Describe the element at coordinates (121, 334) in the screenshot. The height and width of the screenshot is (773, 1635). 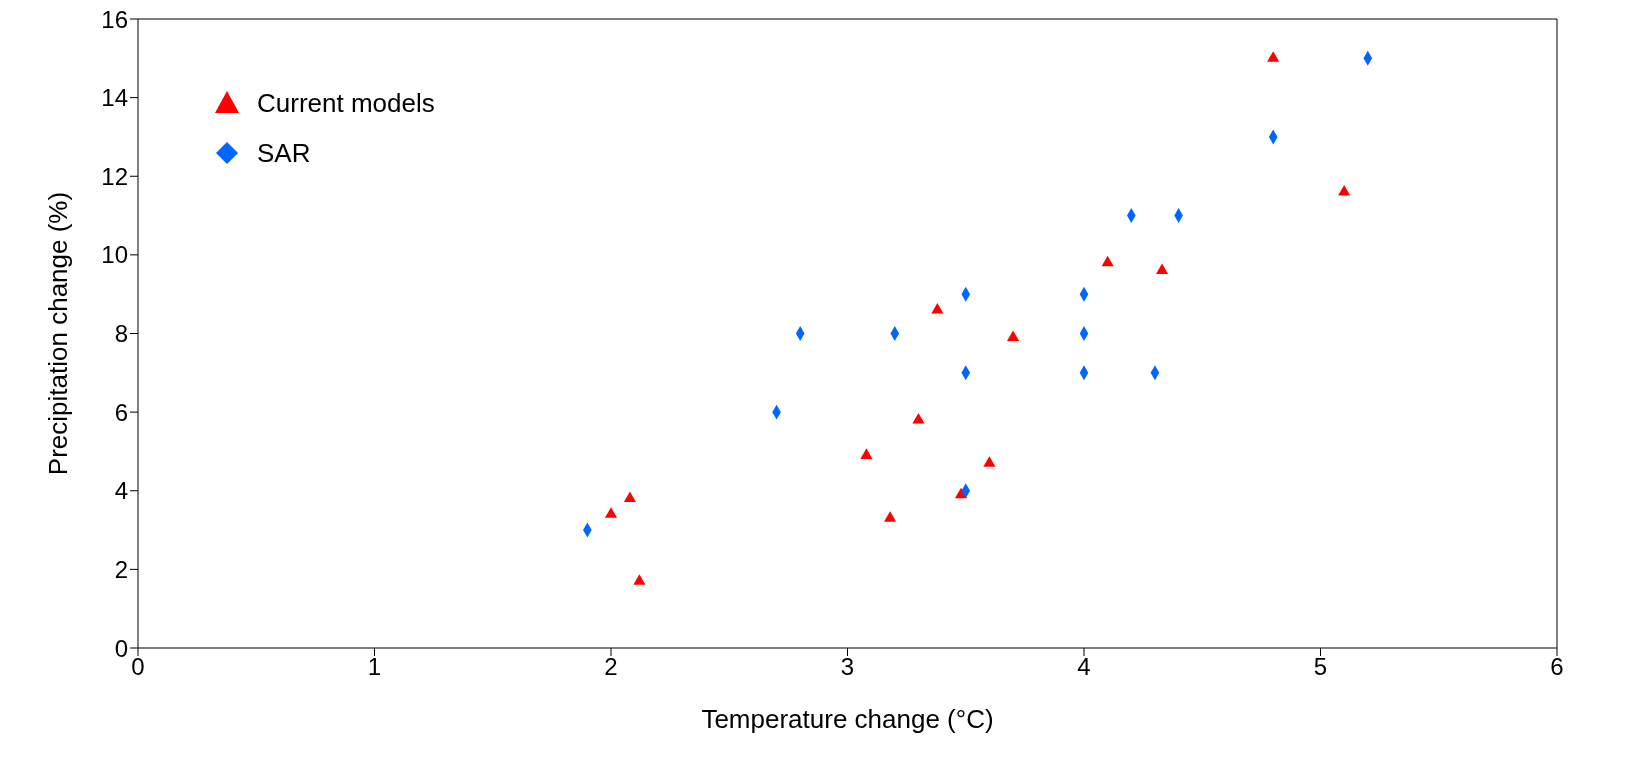
I see `y-tick-label: 8` at that location.